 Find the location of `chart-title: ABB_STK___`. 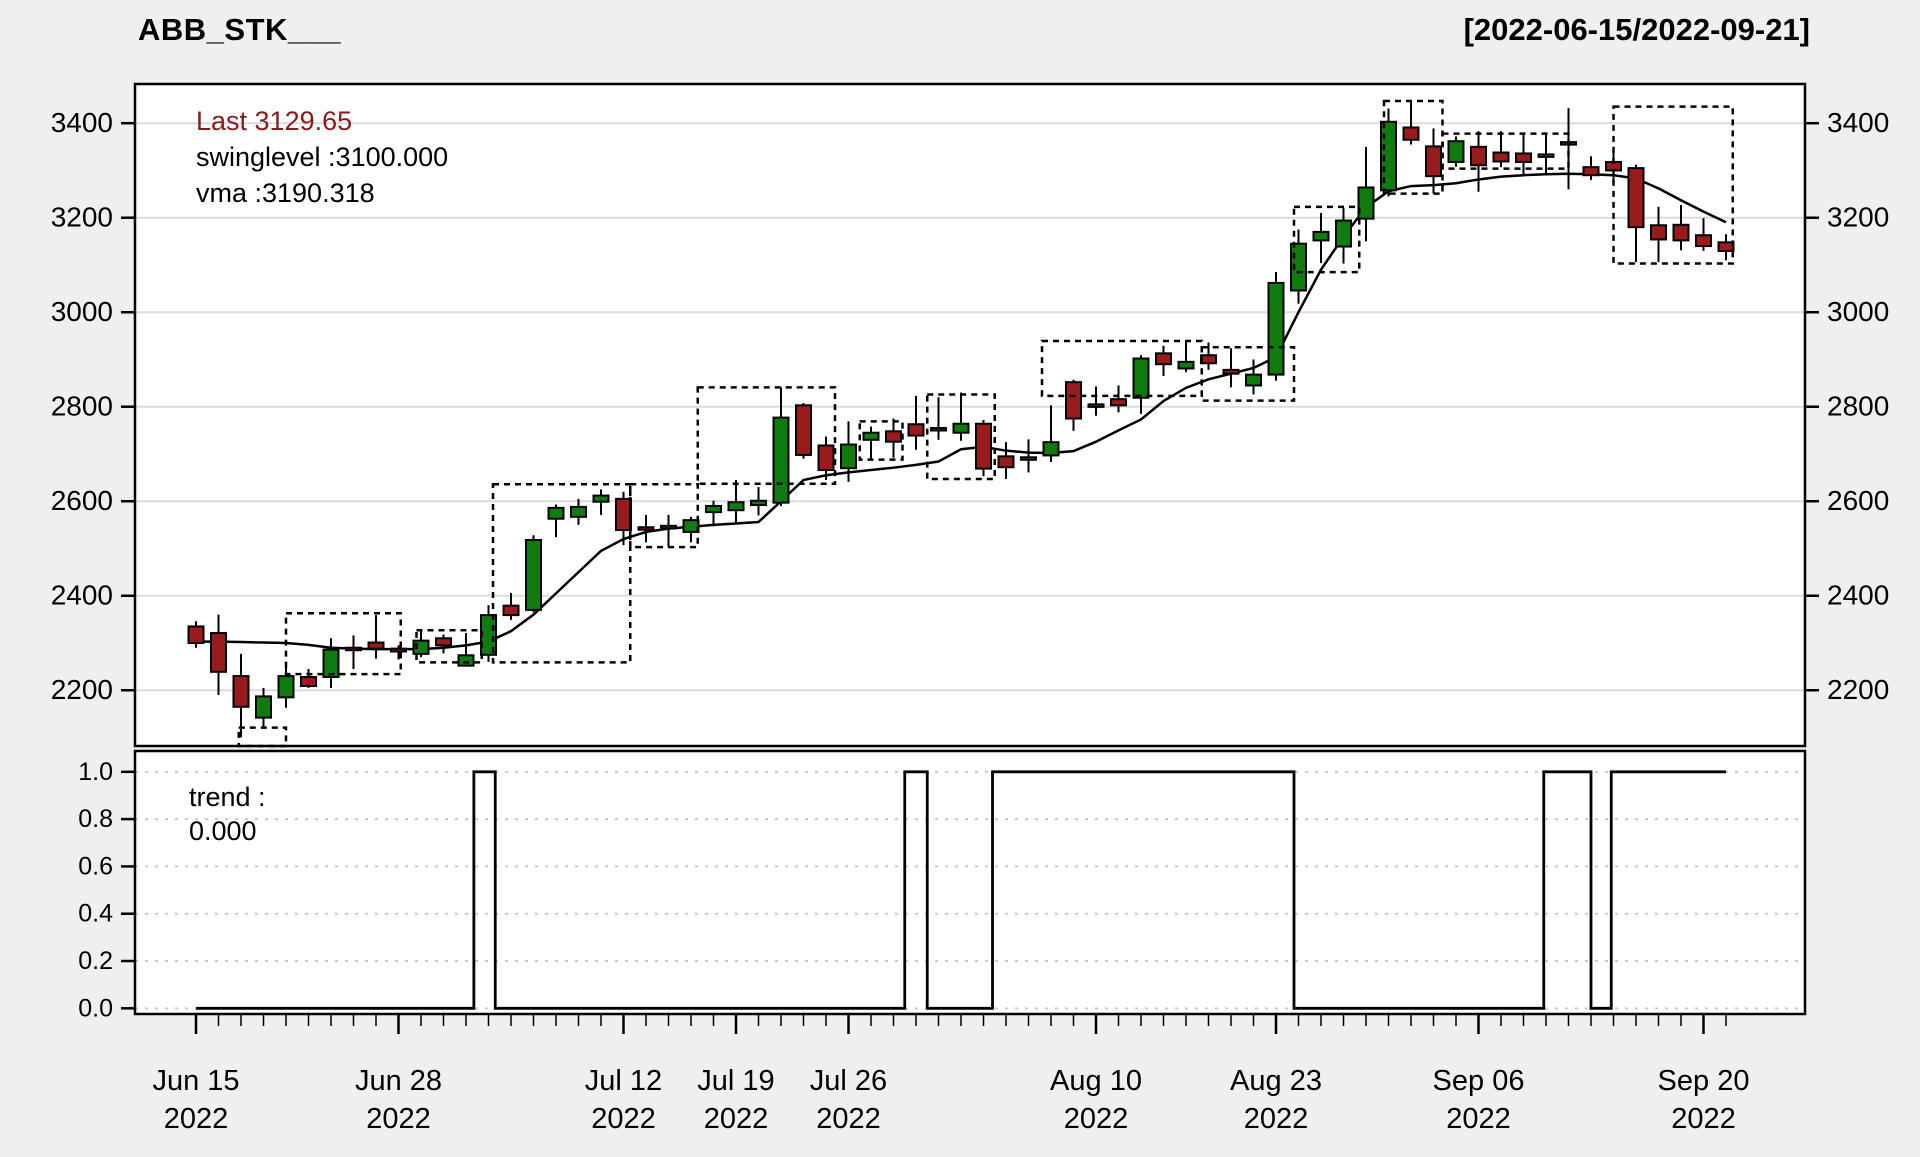

chart-title: ABB_STK___ is located at coordinates (240, 29).